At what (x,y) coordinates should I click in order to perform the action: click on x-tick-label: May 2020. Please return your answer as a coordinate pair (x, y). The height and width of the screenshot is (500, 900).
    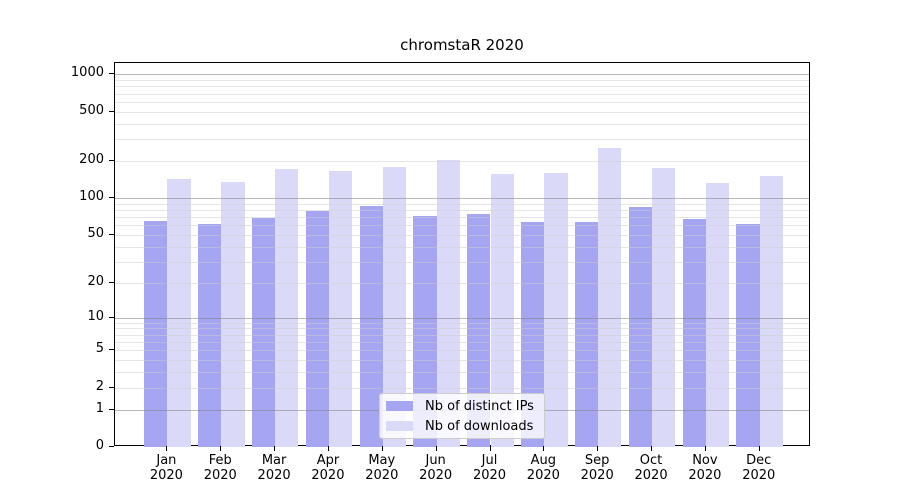
    Looking at the image, I should click on (382, 468).